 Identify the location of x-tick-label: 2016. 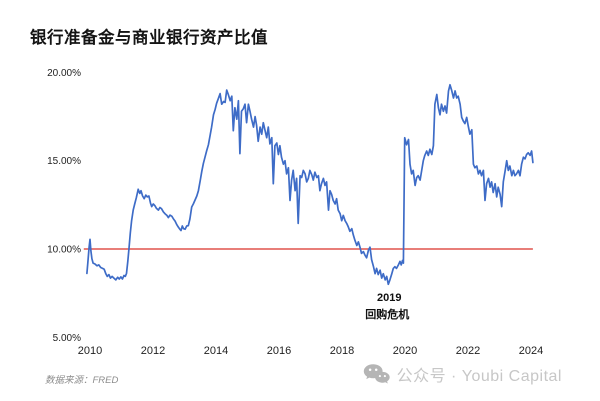
(279, 351).